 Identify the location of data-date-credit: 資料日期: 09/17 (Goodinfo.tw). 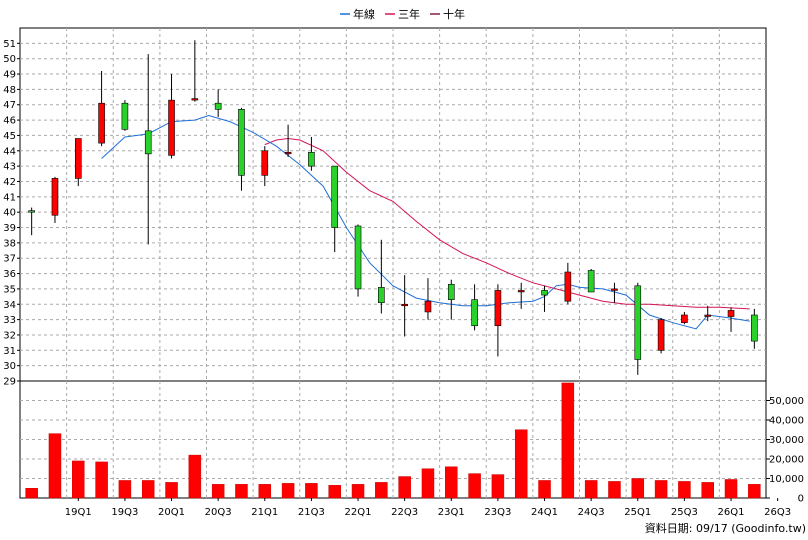
(725, 528).